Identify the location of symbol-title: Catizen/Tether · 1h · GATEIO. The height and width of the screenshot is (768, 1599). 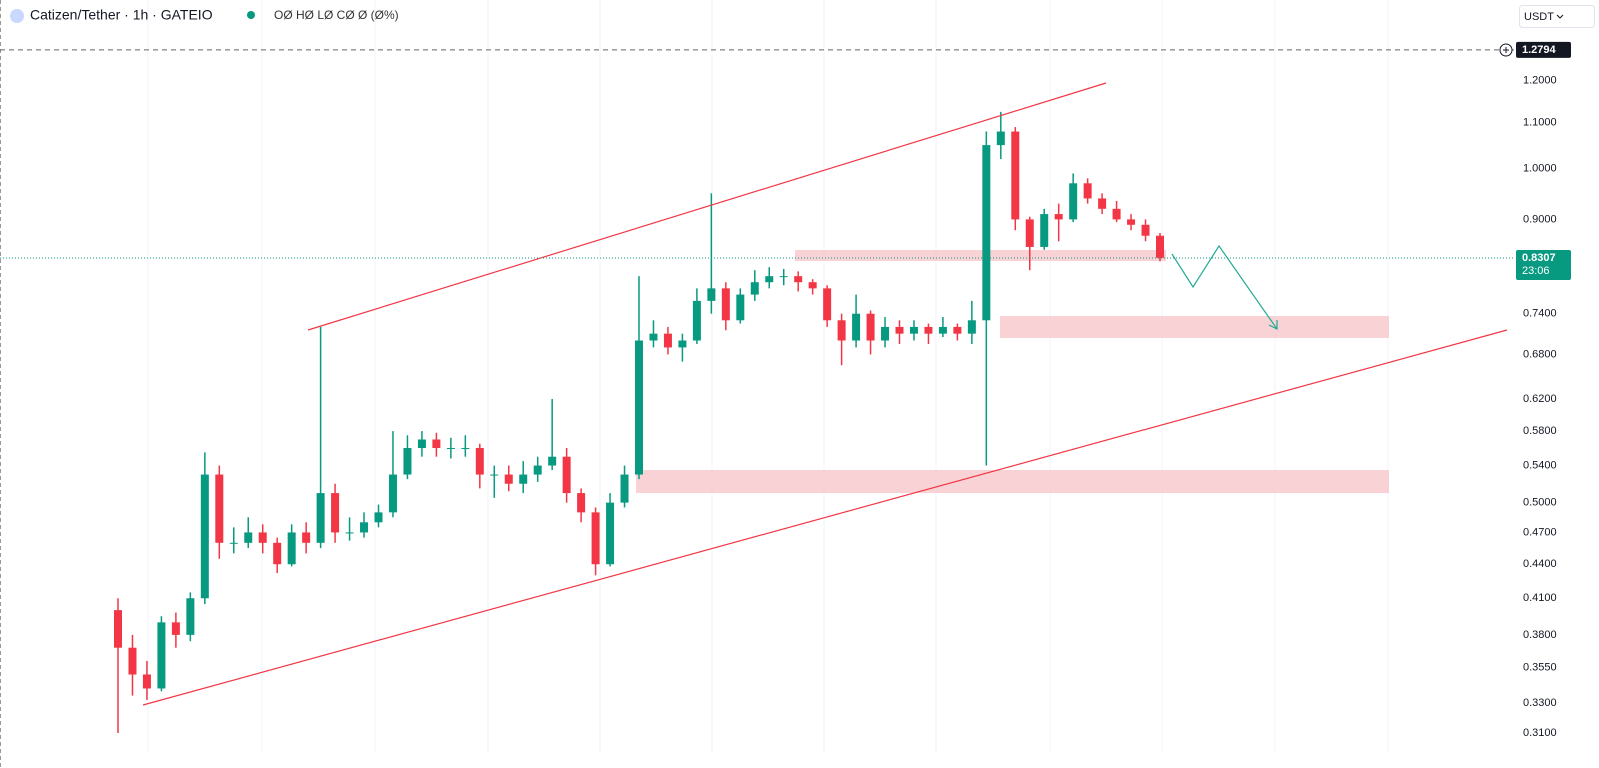
(121, 15).